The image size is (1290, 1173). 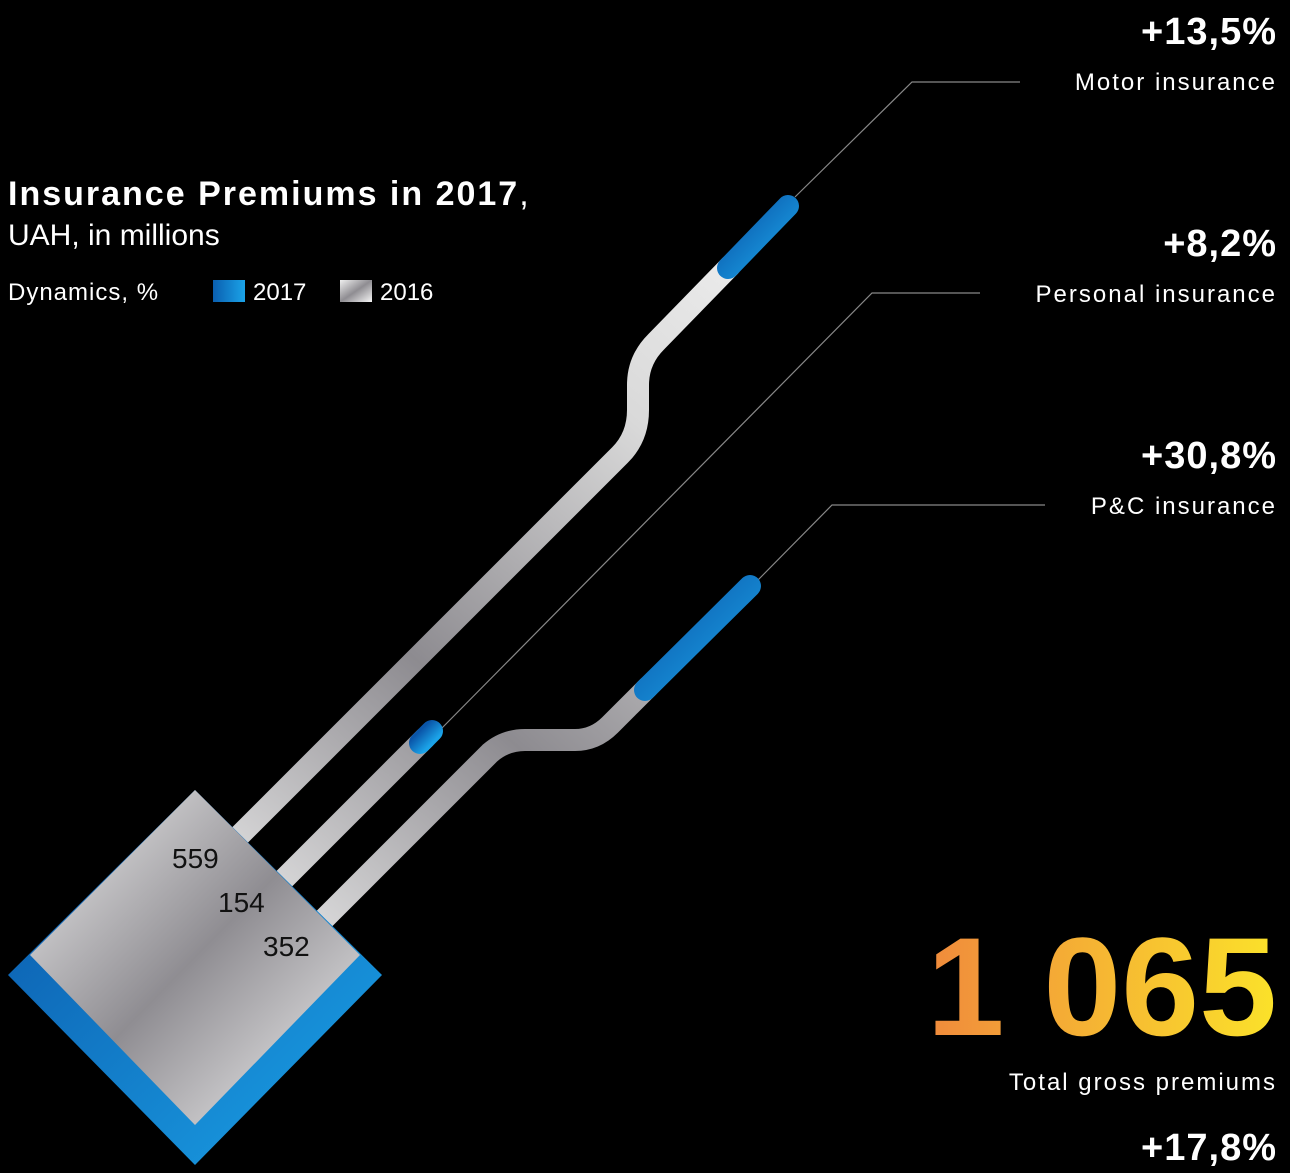 What do you see at coordinates (1143, 1082) in the screenshot?
I see `total-label: Total gross premiums` at bounding box center [1143, 1082].